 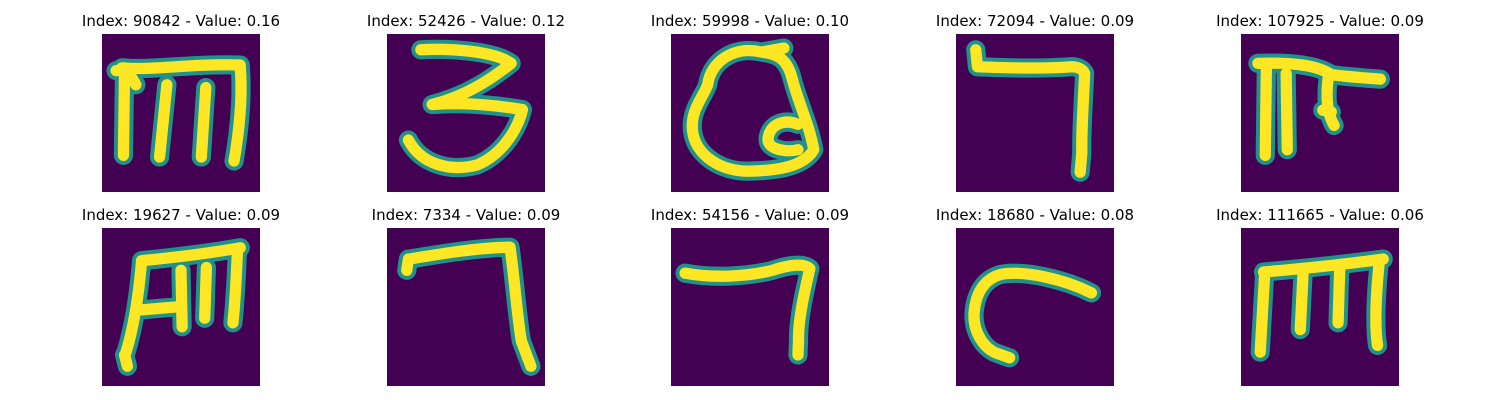 What do you see at coordinates (750, 215) in the screenshot?
I see `panel-title: Index: 54156 - Value: 0.09` at bounding box center [750, 215].